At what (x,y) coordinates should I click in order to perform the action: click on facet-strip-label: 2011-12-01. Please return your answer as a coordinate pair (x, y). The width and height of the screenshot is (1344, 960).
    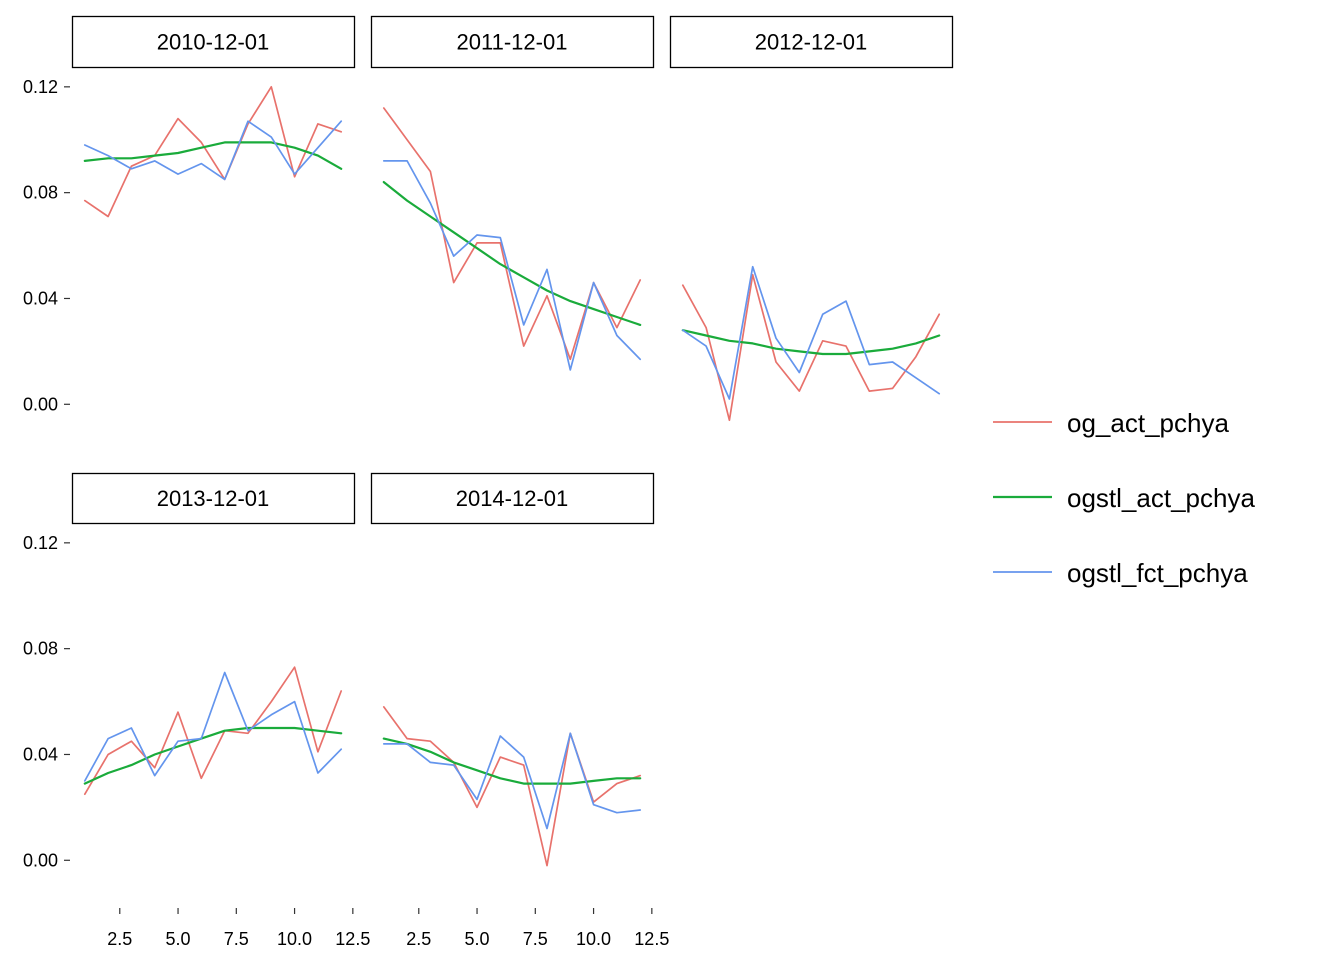
    Looking at the image, I should click on (512, 42).